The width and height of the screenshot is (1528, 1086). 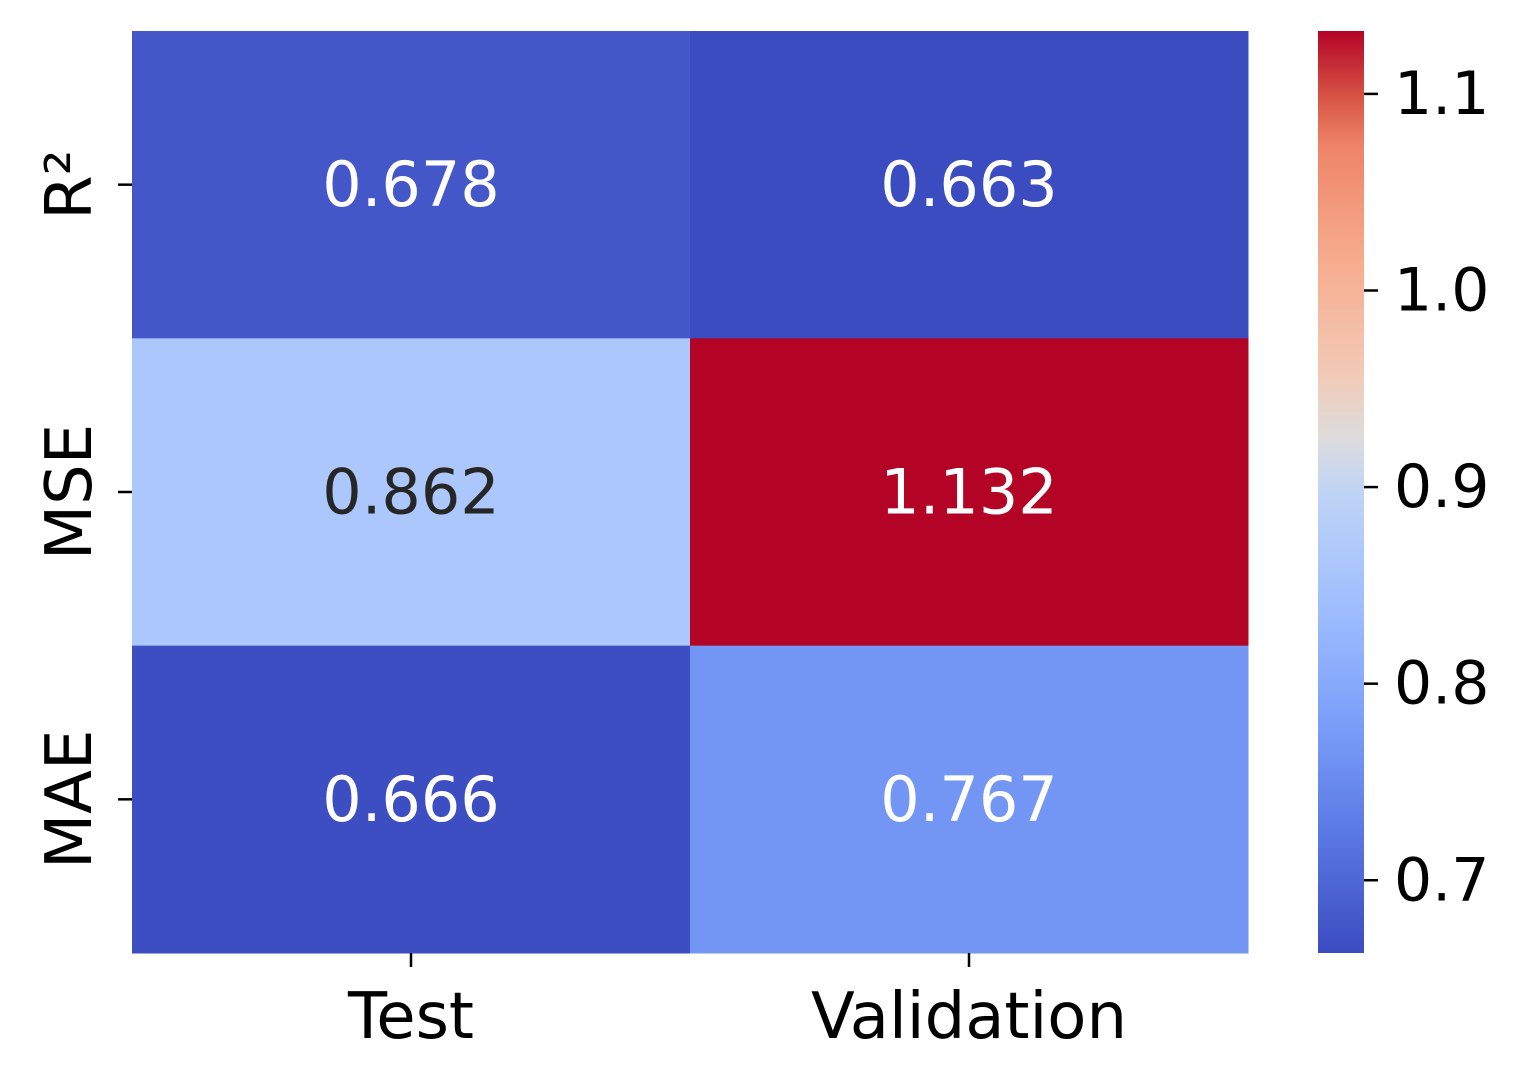 What do you see at coordinates (1441, 94) in the screenshot?
I see `colorbar-tick-label: 1.1` at bounding box center [1441, 94].